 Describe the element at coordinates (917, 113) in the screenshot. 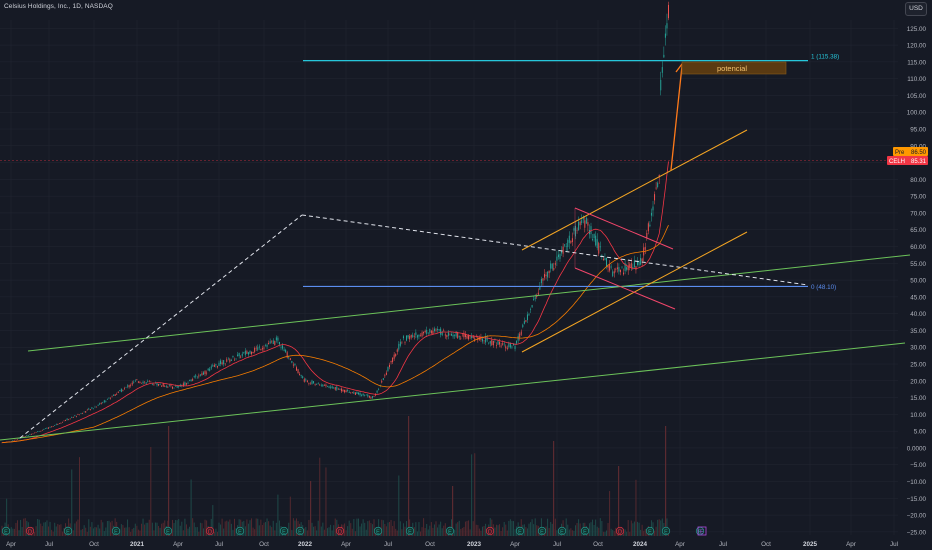

I see `y-tick-label: 100.00` at that location.